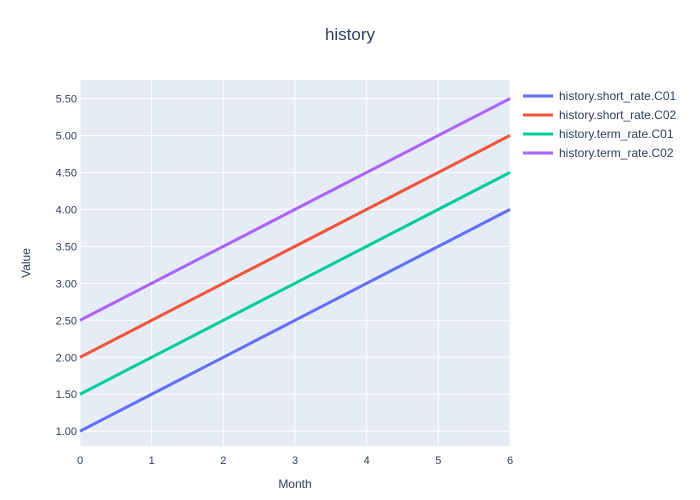 Image resolution: width=700 pixels, height=500 pixels. I want to click on x-tick-label: 1, so click(152, 461).